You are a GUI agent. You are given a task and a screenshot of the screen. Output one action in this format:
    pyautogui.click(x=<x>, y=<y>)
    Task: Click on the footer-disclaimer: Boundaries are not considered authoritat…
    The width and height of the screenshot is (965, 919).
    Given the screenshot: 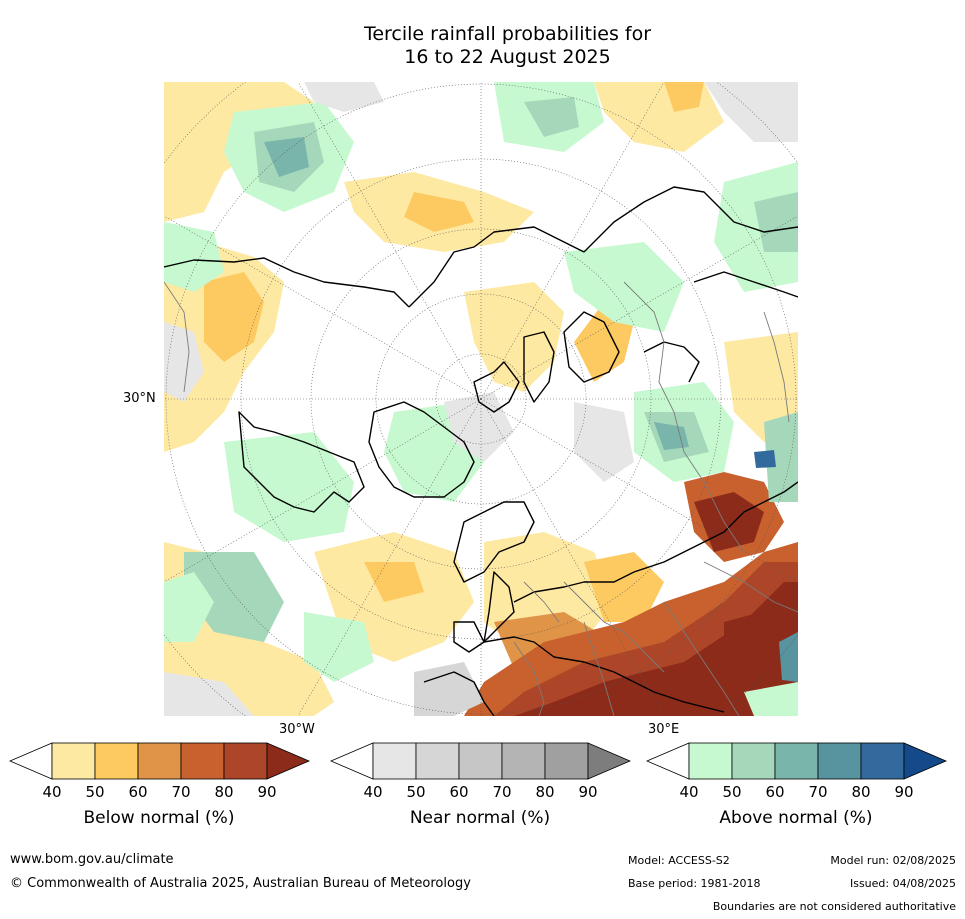 What is the action you would take?
    pyautogui.click(x=834, y=906)
    